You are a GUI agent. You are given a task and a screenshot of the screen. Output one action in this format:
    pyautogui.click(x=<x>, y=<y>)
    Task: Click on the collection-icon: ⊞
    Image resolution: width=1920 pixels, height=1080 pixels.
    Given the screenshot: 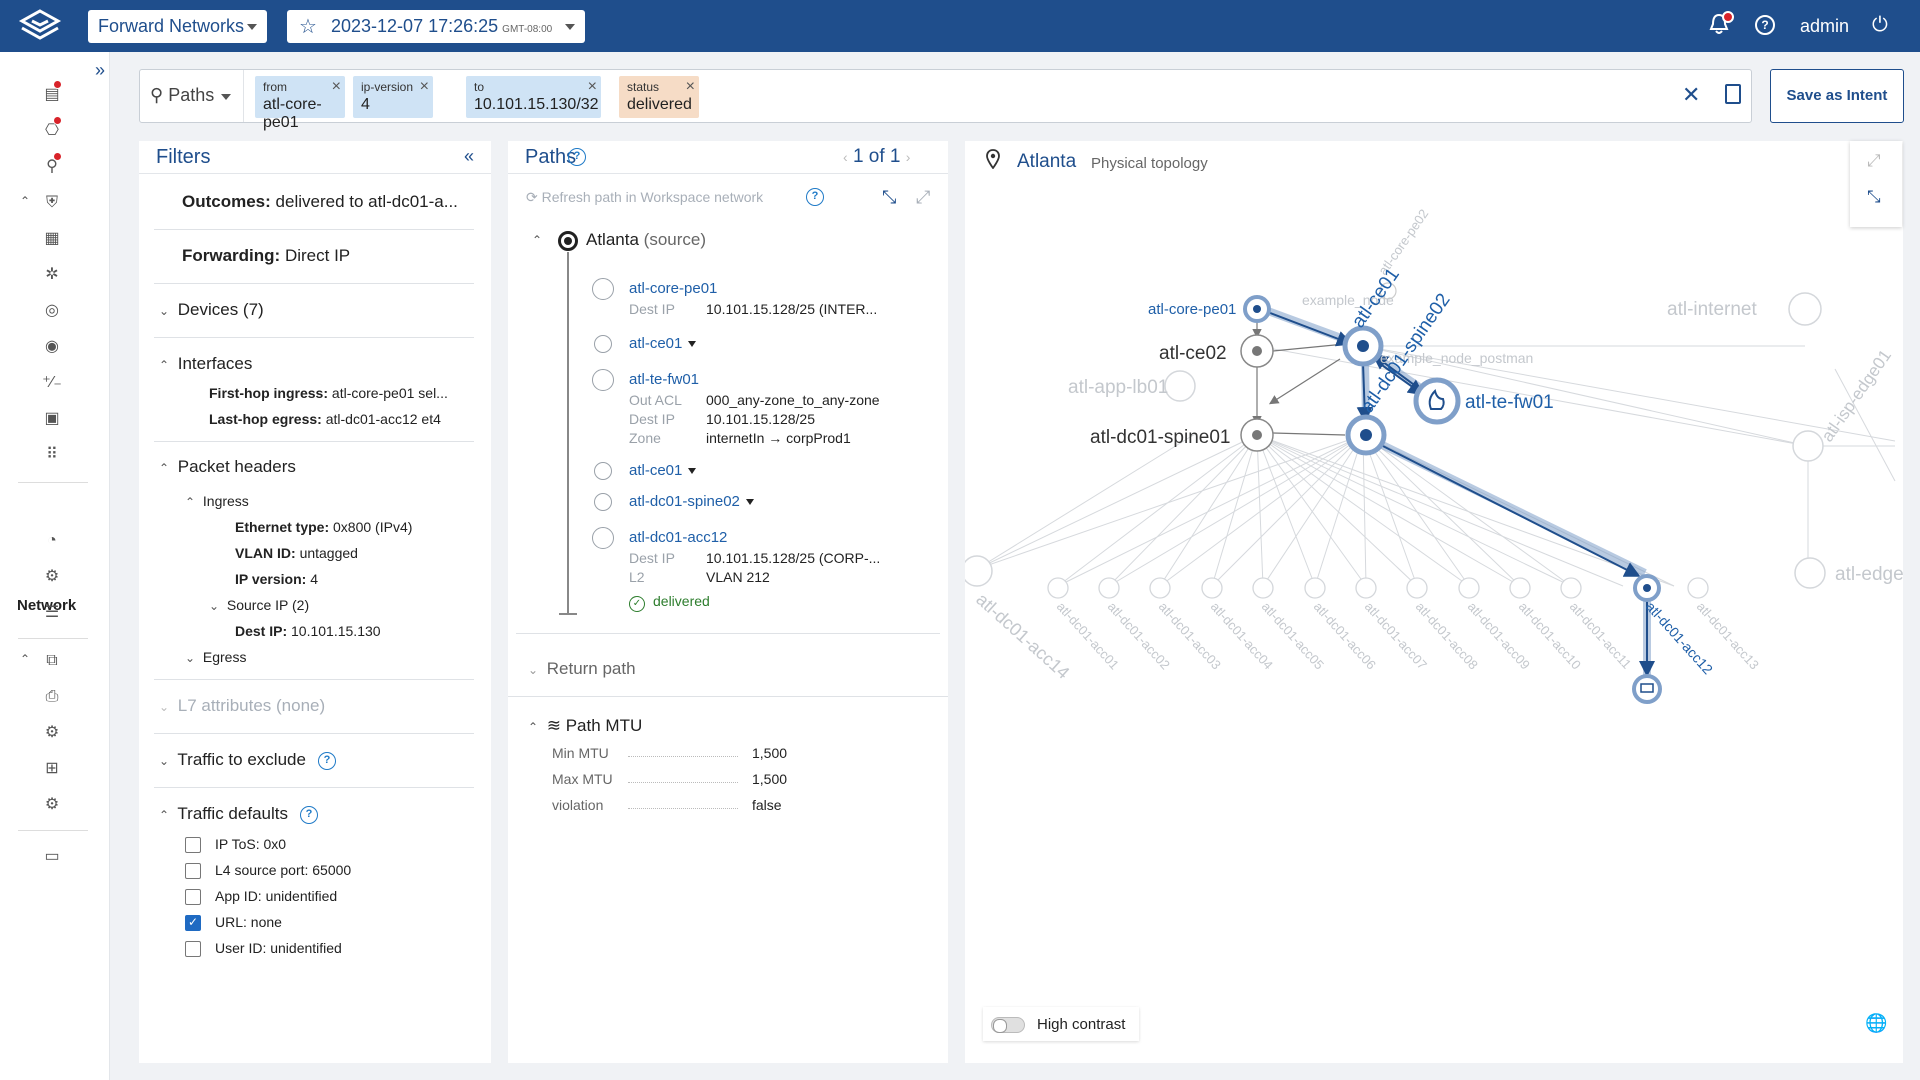 What is the action you would take?
    pyautogui.click(x=52, y=768)
    